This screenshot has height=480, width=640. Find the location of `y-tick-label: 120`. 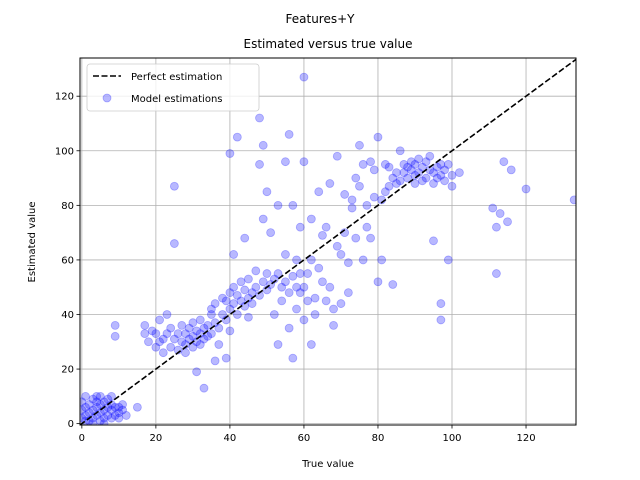

y-tick-label: 120 is located at coordinates (64, 97).